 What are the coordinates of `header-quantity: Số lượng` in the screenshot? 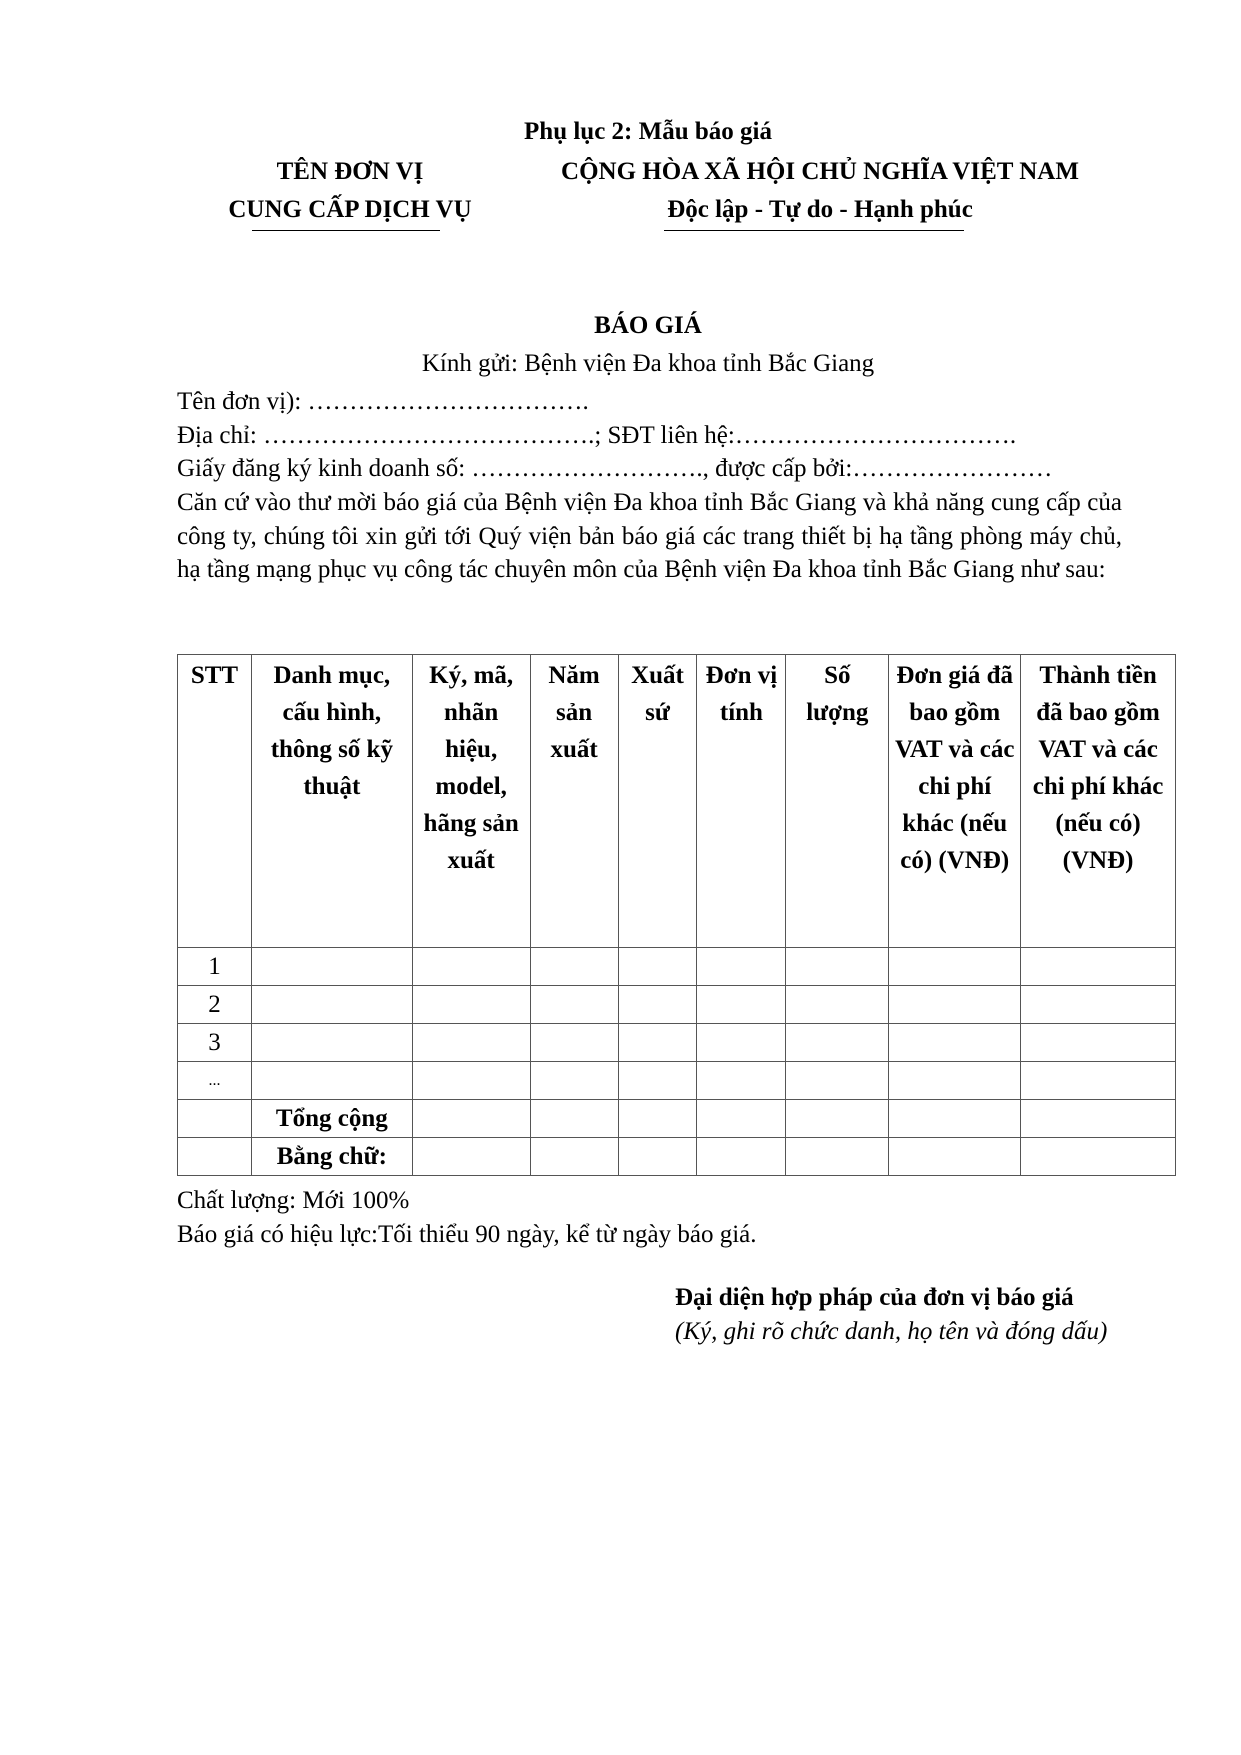 It's located at (837, 801).